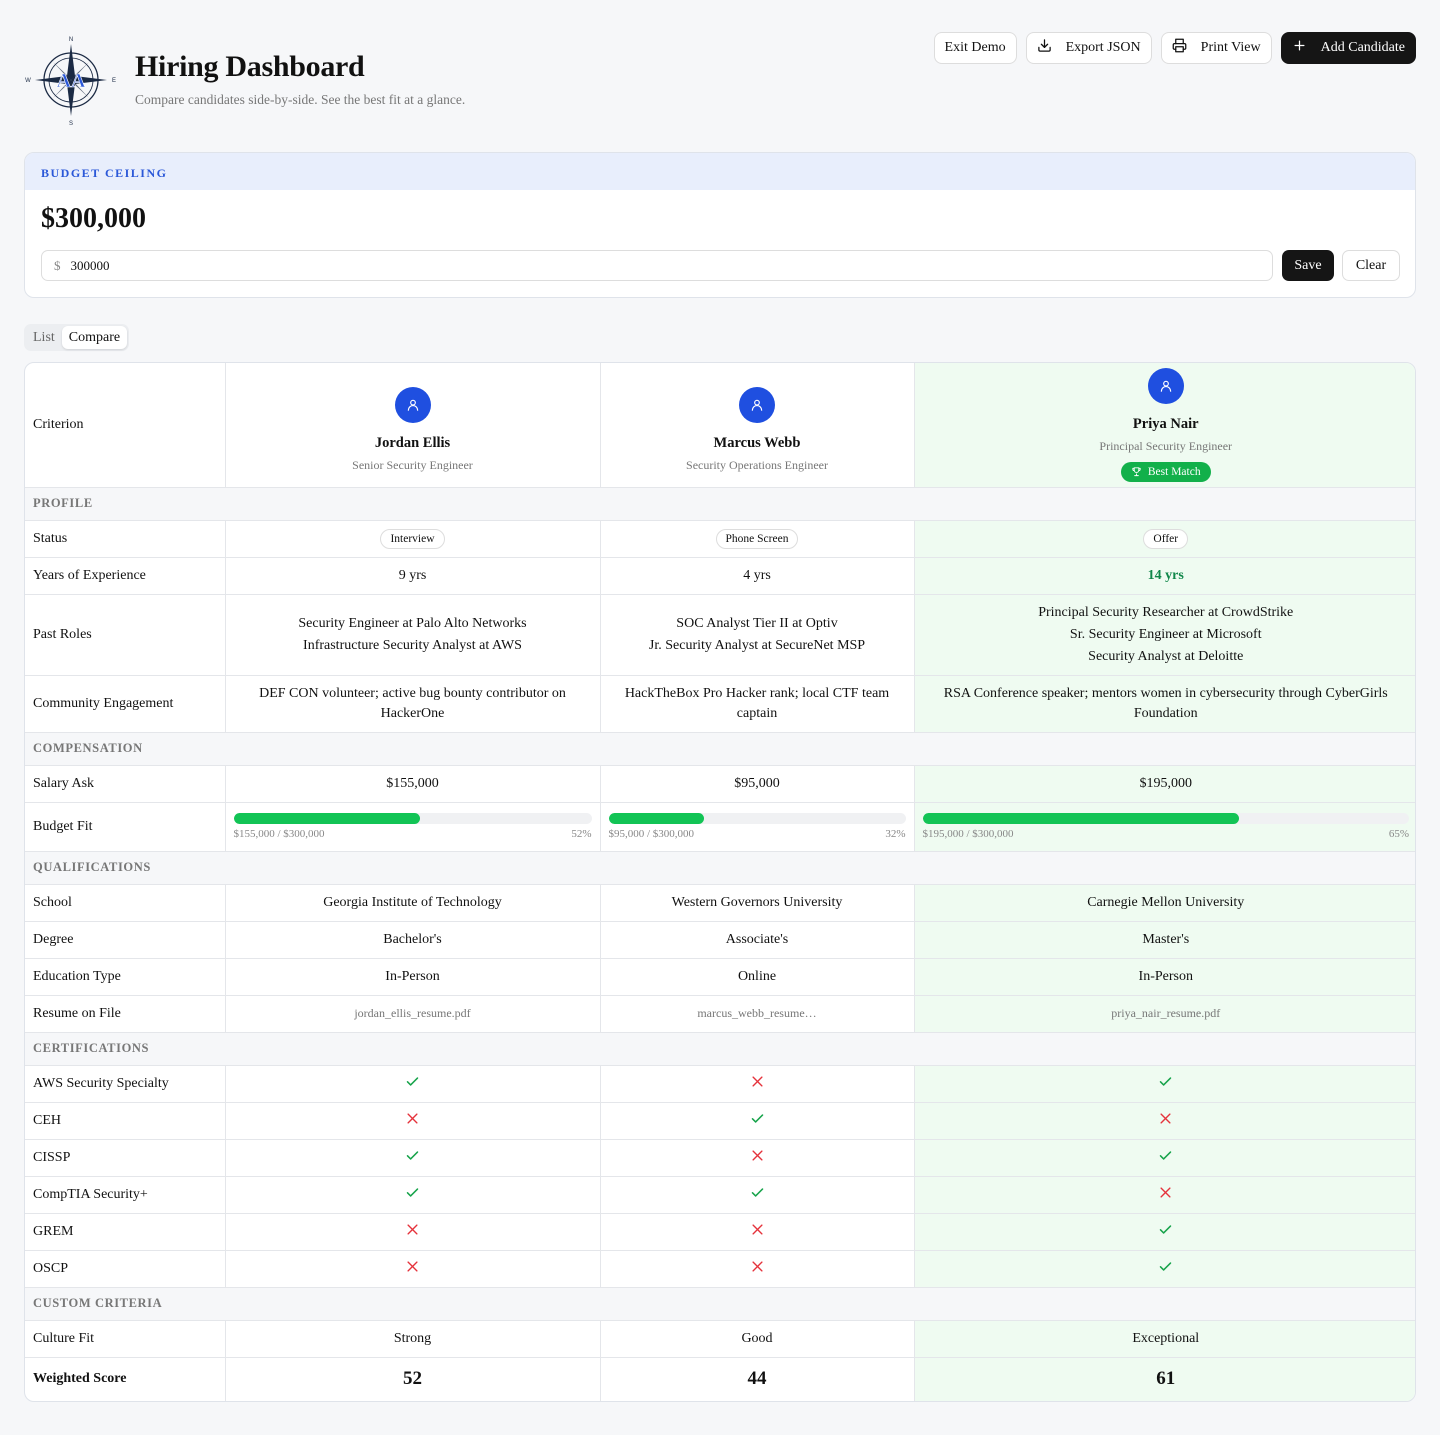 The image size is (1440, 1435). What do you see at coordinates (757, 1379) in the screenshot?
I see `weighted-score: 44` at bounding box center [757, 1379].